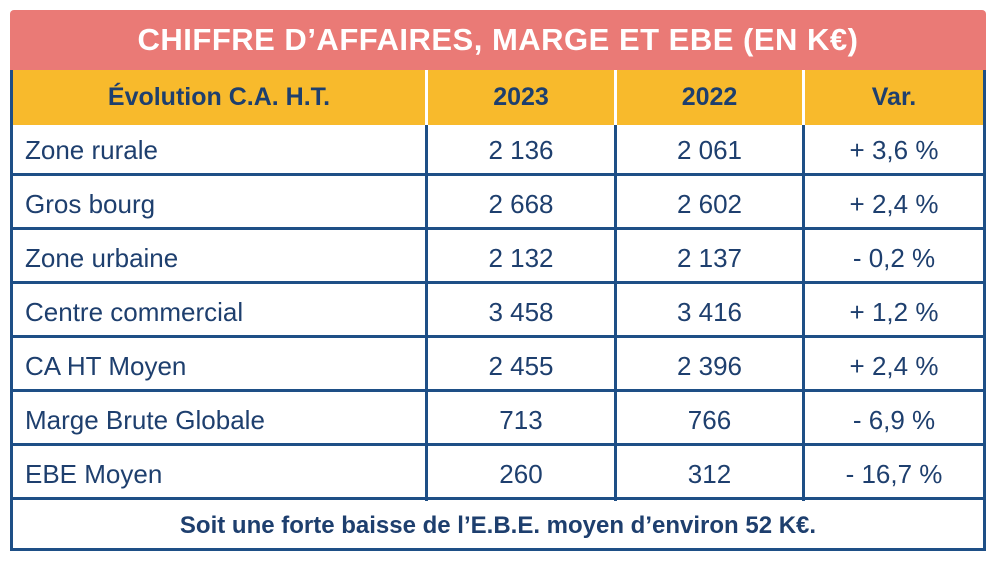 This screenshot has height=561, width=1000. What do you see at coordinates (219, 97) in the screenshot?
I see `header-label-column: Évolution C.A. H.T.` at bounding box center [219, 97].